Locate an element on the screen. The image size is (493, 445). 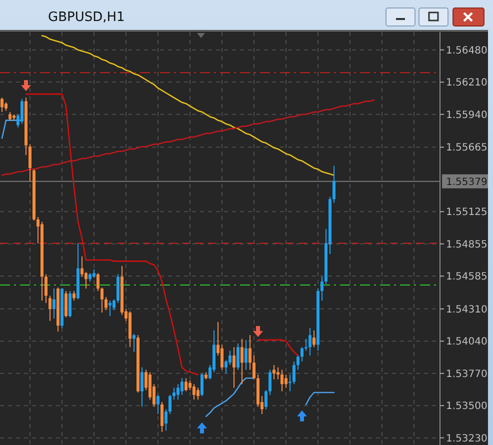
y-tick-label: 1.56210 is located at coordinates (467, 83).